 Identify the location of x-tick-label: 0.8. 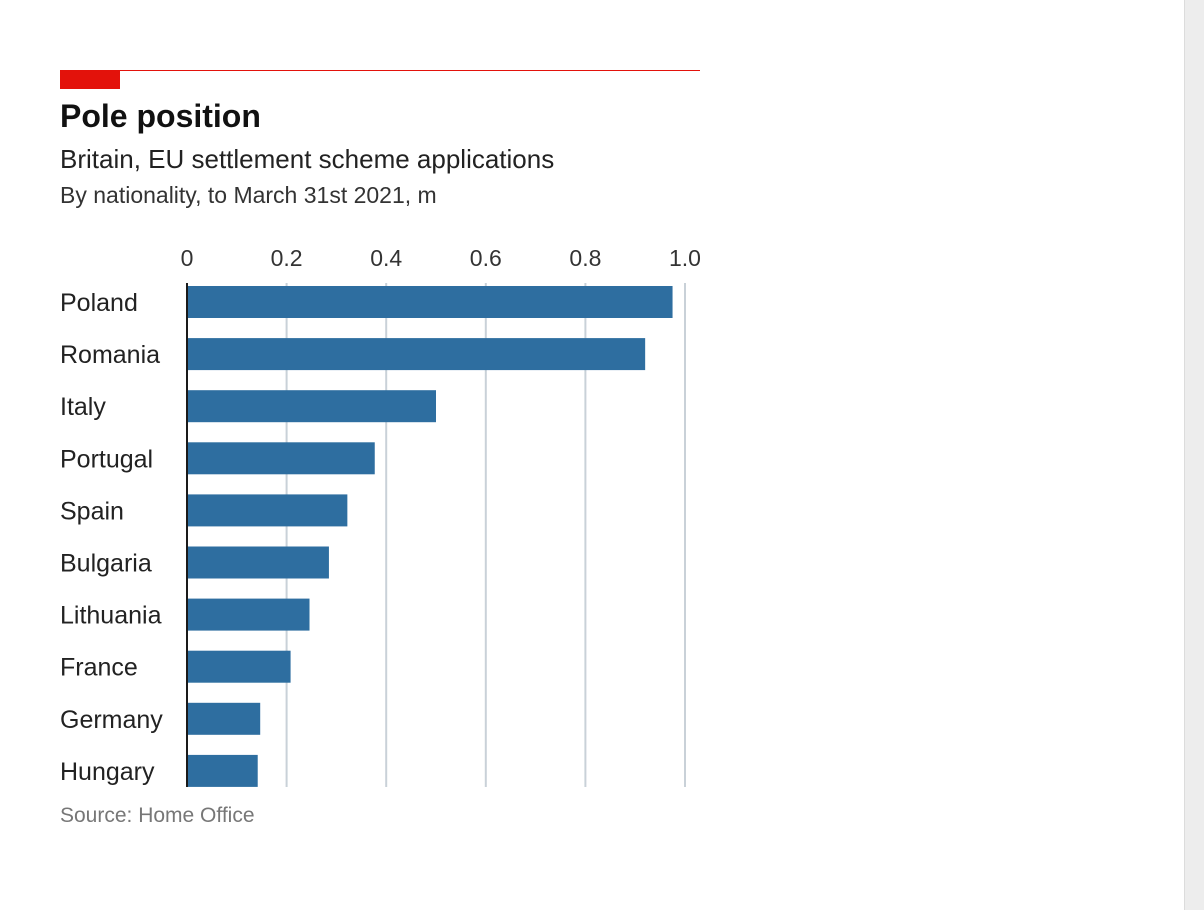
(585, 258).